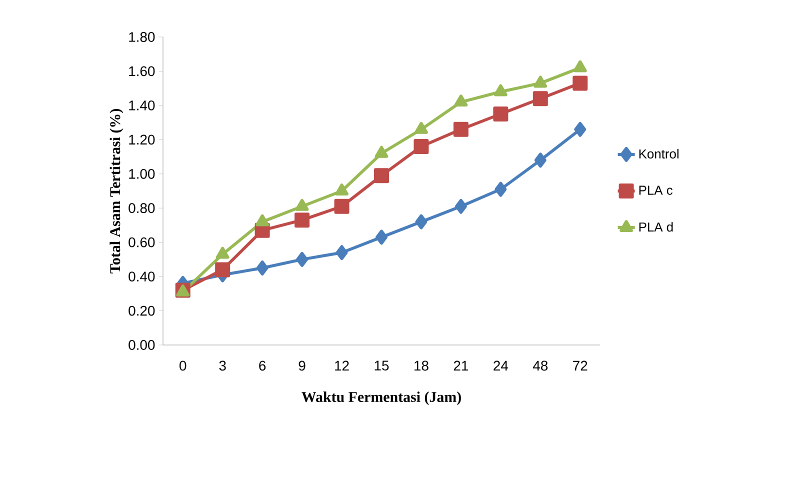 This screenshot has height=482, width=790. What do you see at coordinates (421, 365) in the screenshot?
I see `x-tick-label: 18` at bounding box center [421, 365].